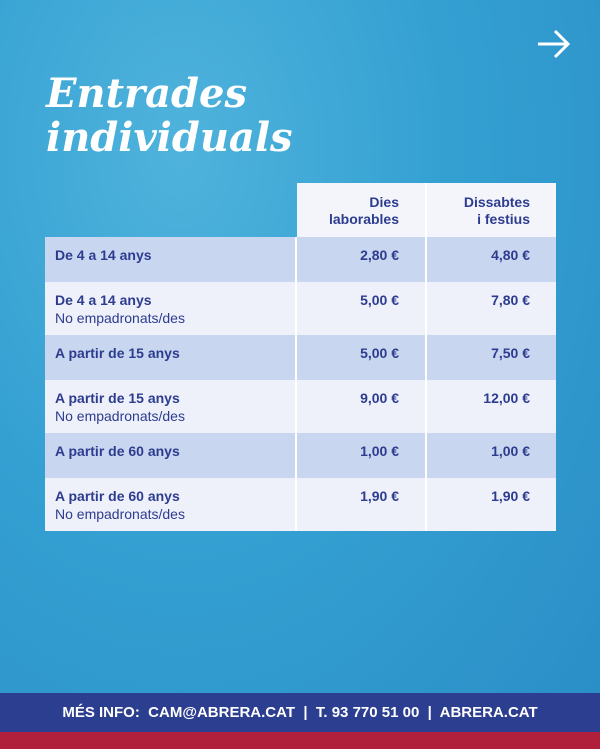 The image size is (600, 749). Describe the element at coordinates (169, 137) in the screenshot. I see `title-line: individuals` at that location.